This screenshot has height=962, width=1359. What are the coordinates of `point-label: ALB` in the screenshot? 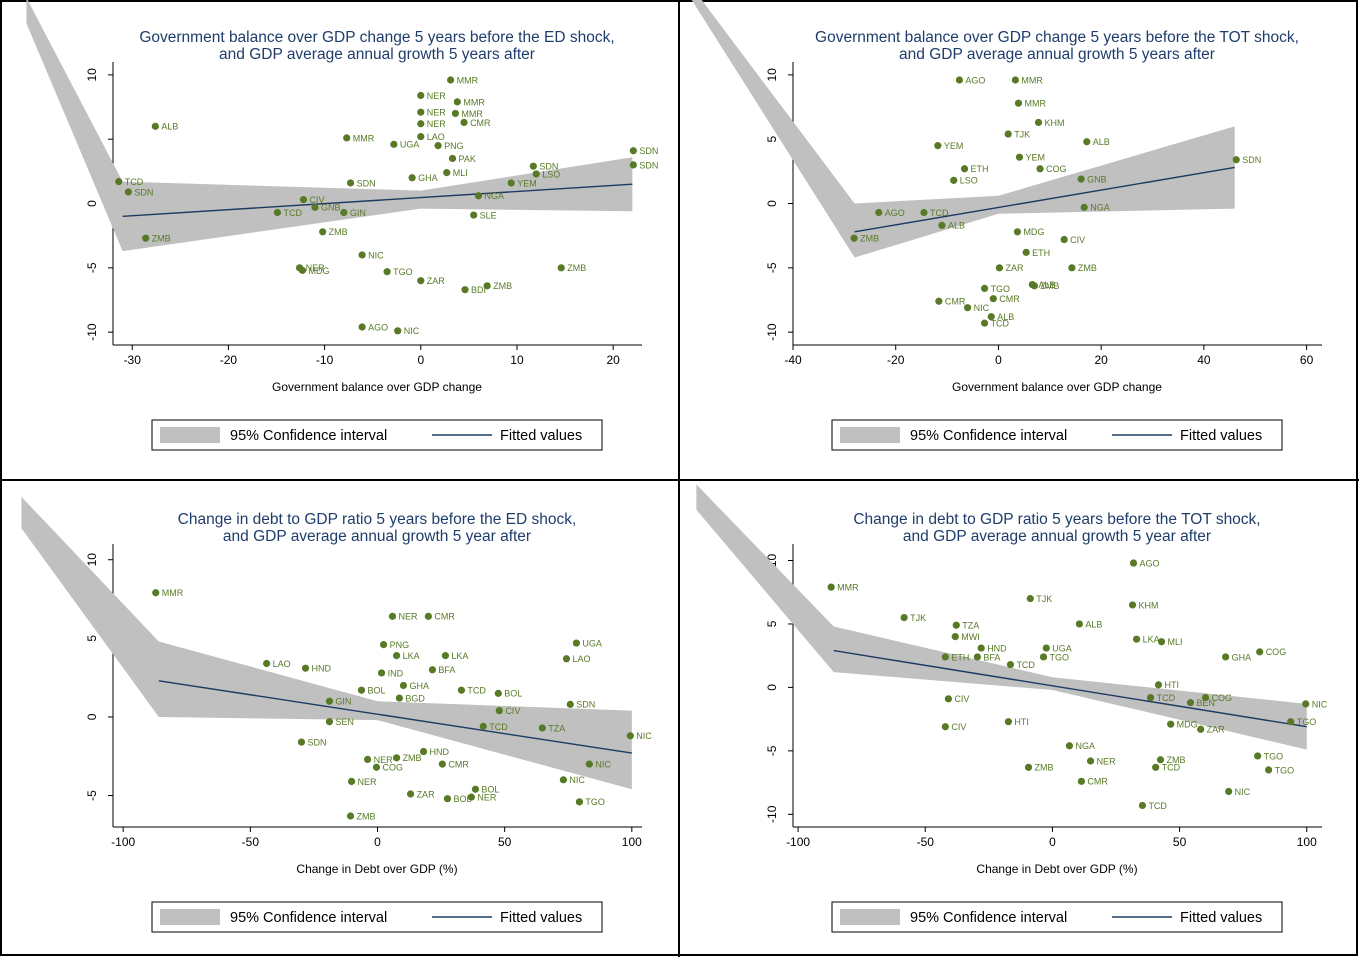 It's located at (1046, 285).